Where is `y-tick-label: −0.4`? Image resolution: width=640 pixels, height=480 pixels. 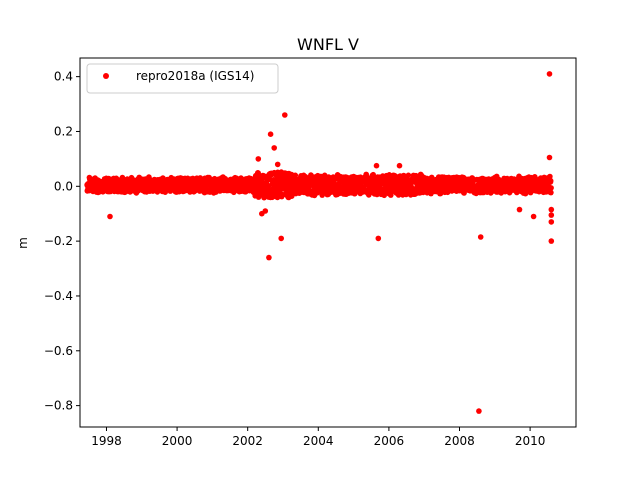 y-tick-label: −0.4 is located at coordinates (58, 296).